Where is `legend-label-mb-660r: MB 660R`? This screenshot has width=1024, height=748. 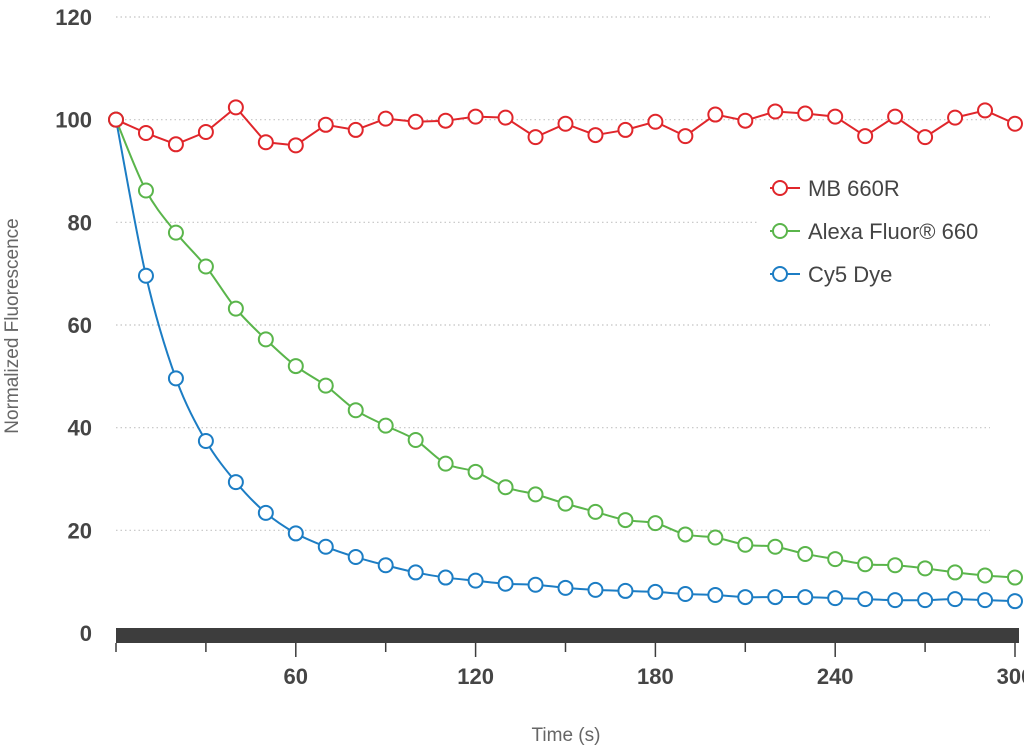 legend-label-mb-660r: MB 660R is located at coordinates (854, 188).